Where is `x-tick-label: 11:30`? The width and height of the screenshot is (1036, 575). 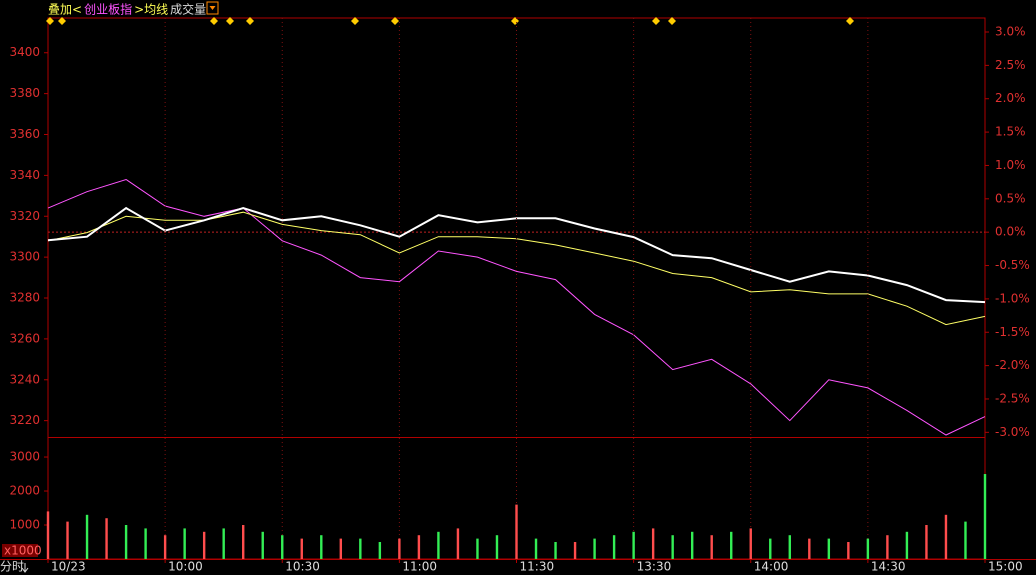 x-tick-label: 11:30 is located at coordinates (537, 567).